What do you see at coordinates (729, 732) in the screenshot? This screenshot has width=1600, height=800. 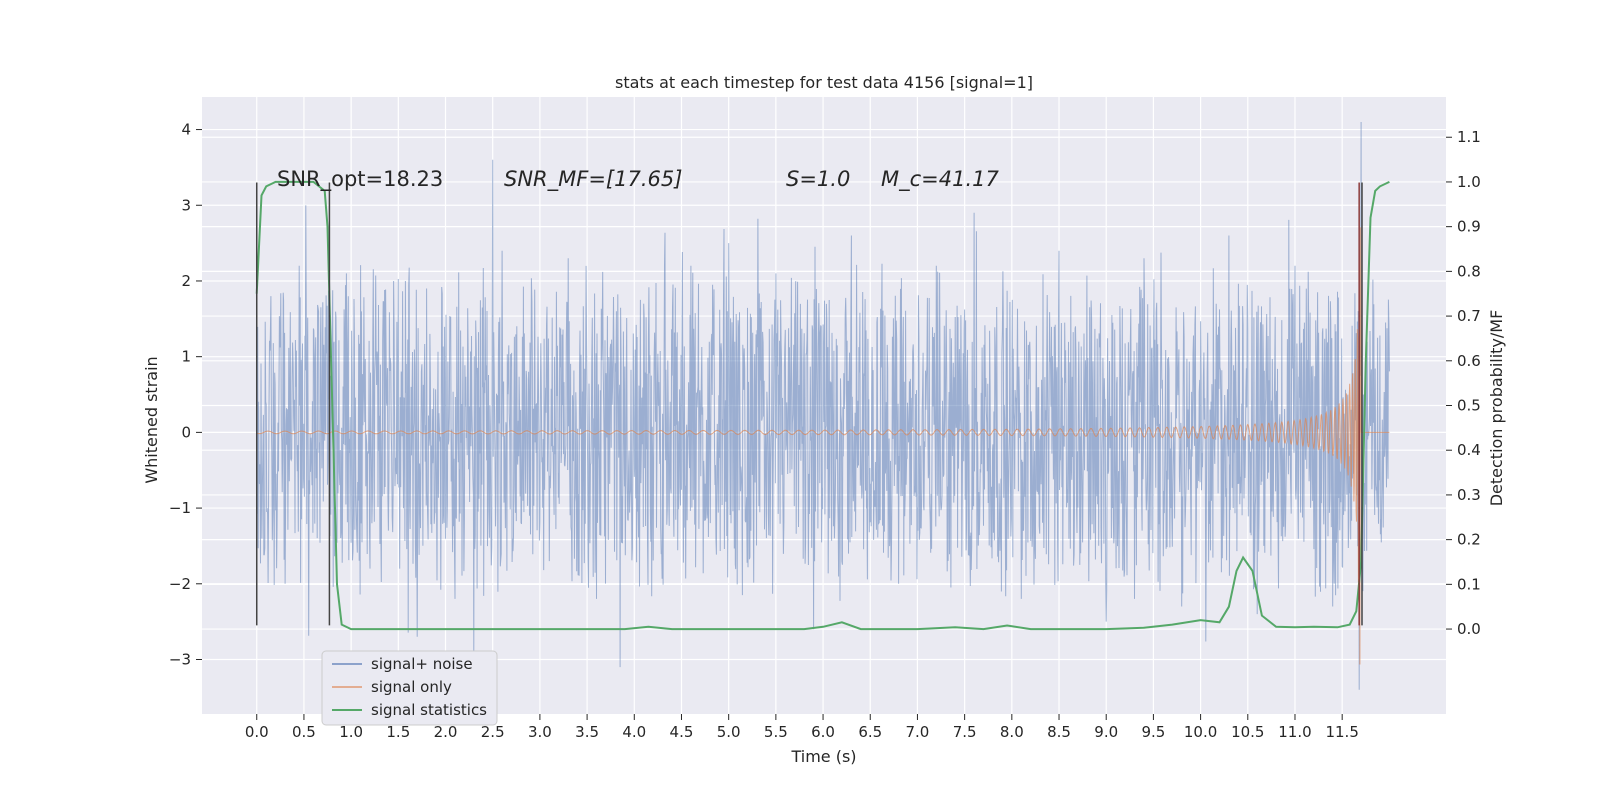 I see `x-tick-label: 5.0` at bounding box center [729, 732].